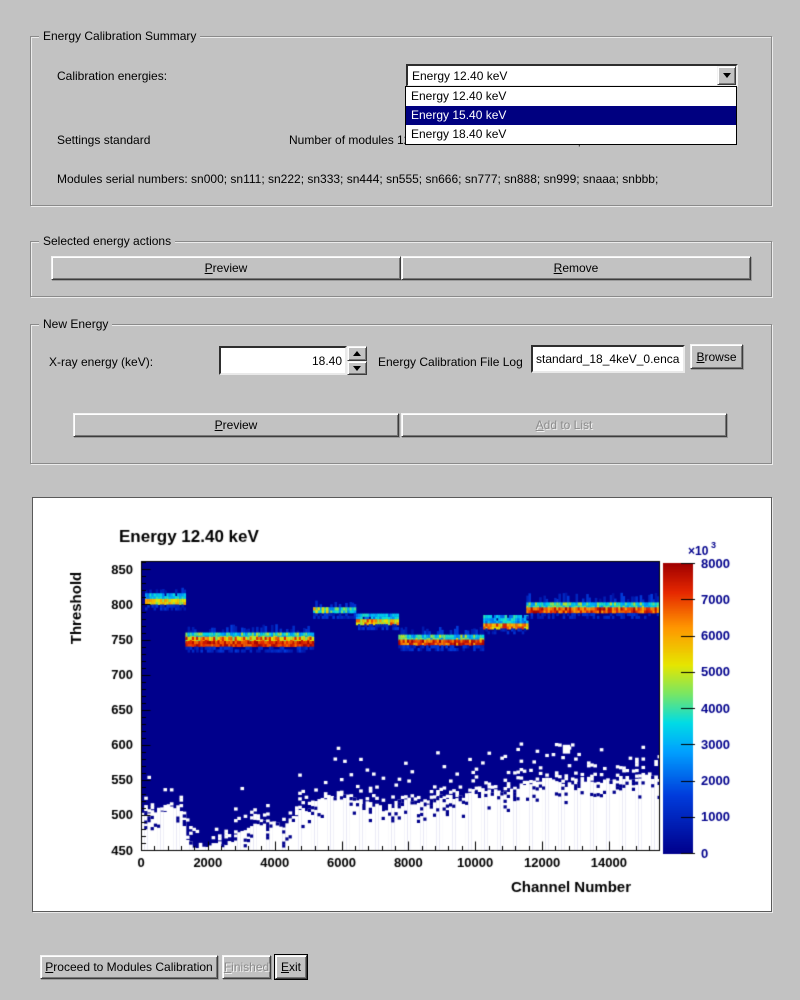 The height and width of the screenshot is (1000, 800). What do you see at coordinates (350, 140) in the screenshot?
I see `modules-count-label: Number of modules 12` at bounding box center [350, 140].